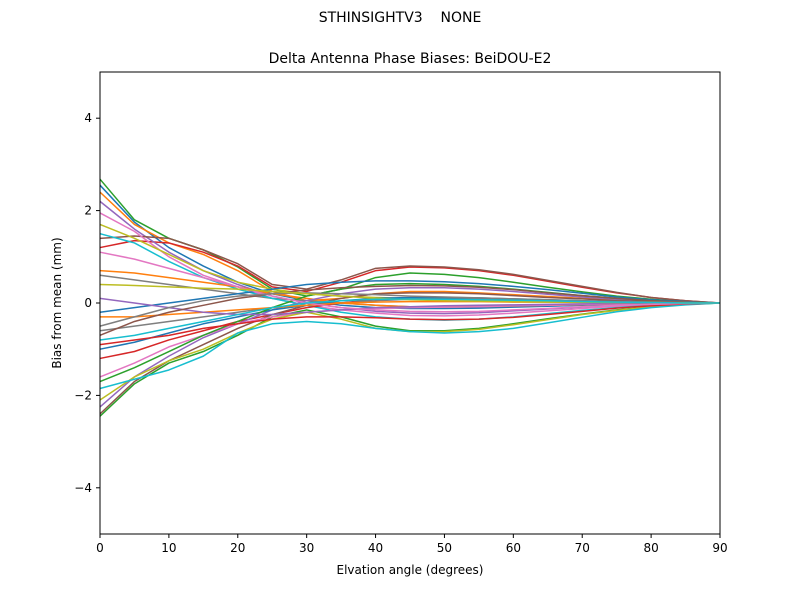  Describe the element at coordinates (412, 544) in the screenshot. I see `x-axis: 0 10 20 30 40 50 60 70 80 90` at that location.